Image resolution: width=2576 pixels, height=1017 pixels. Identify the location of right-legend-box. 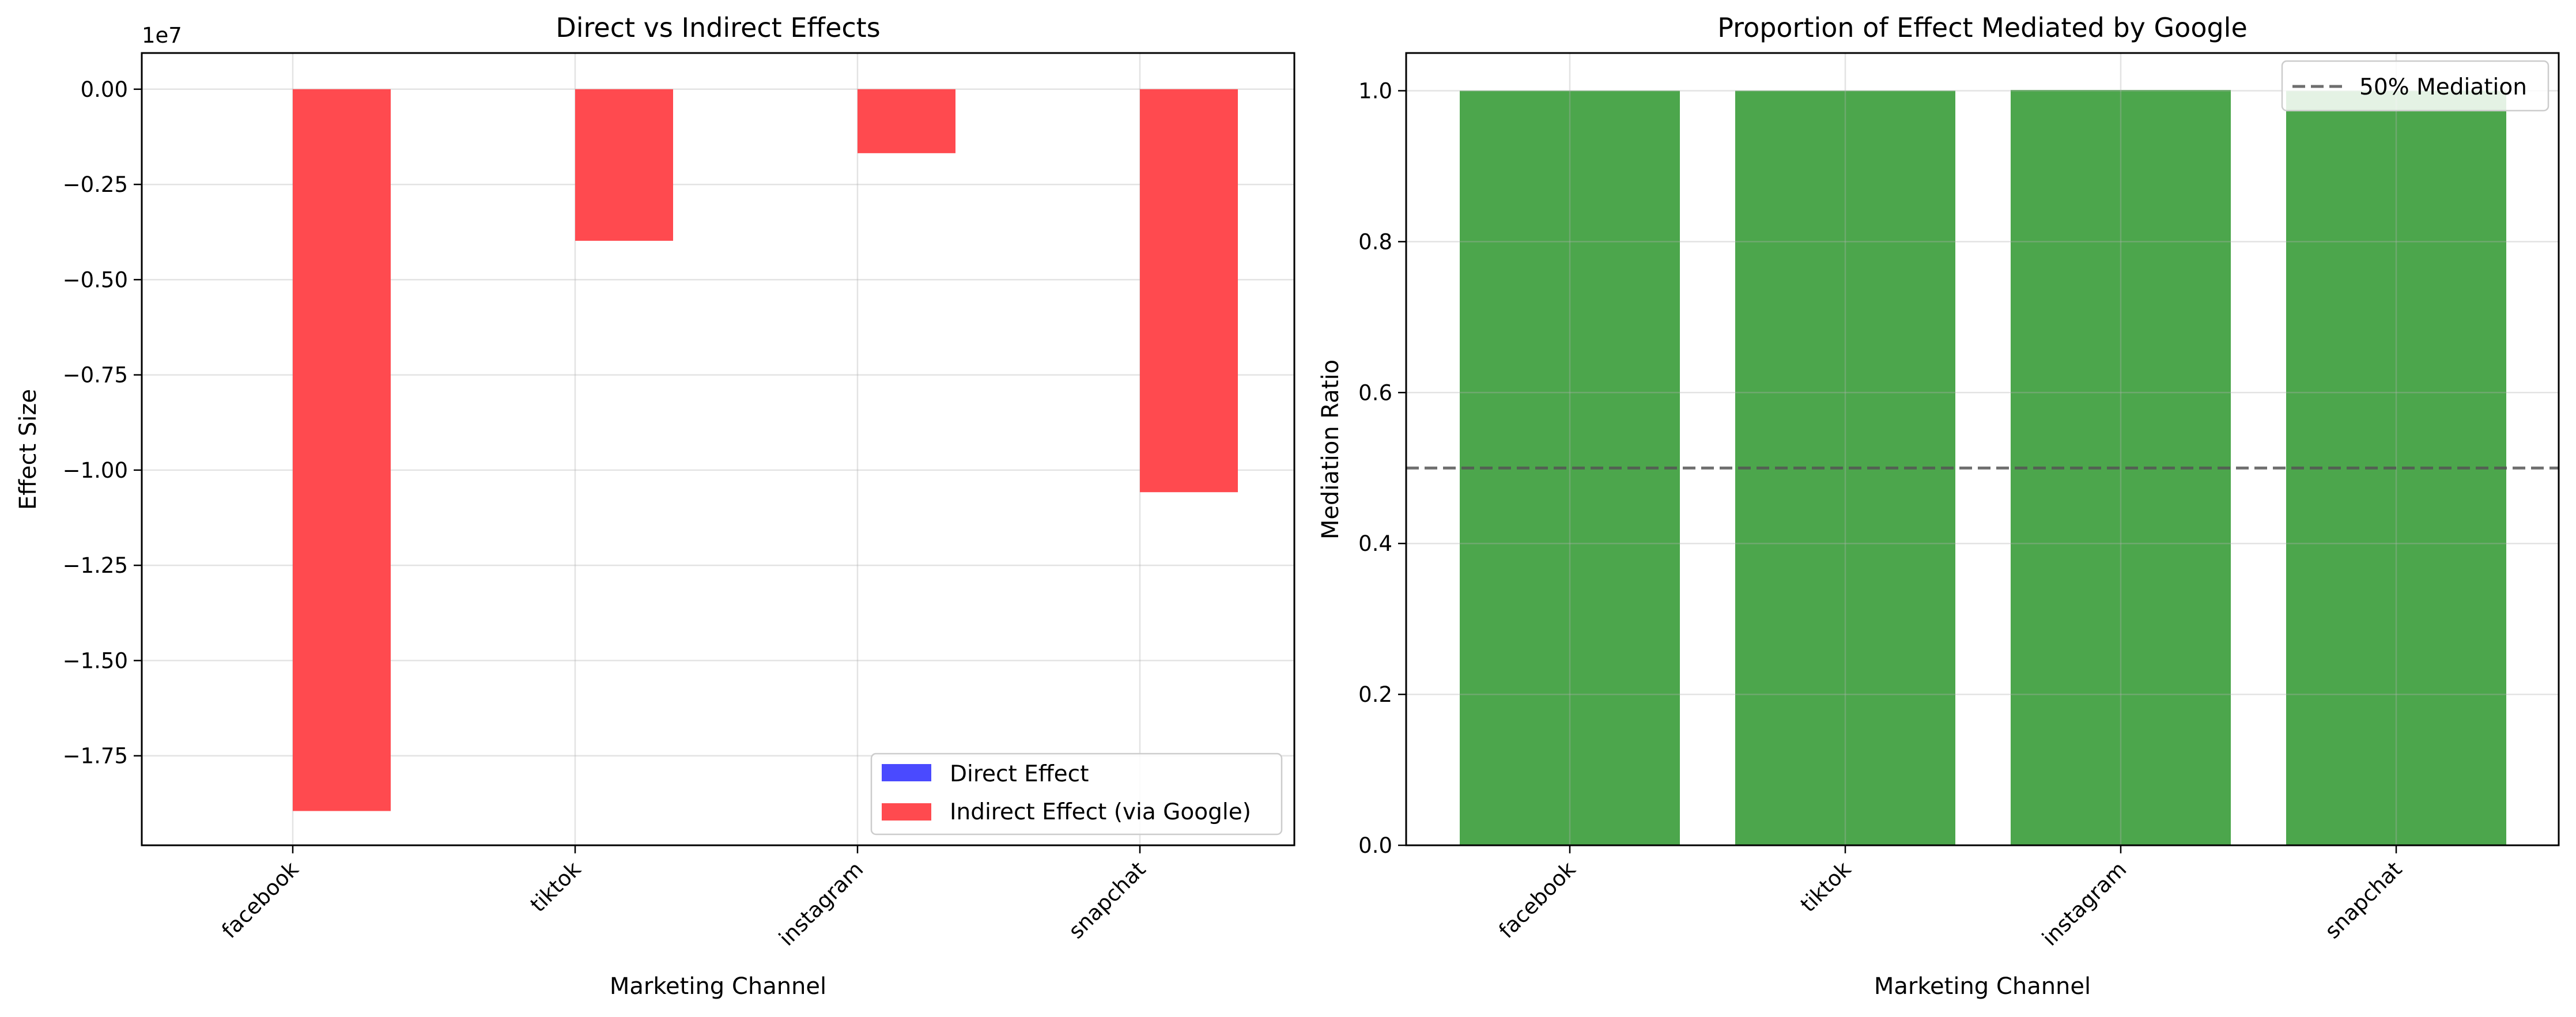
(2415, 86).